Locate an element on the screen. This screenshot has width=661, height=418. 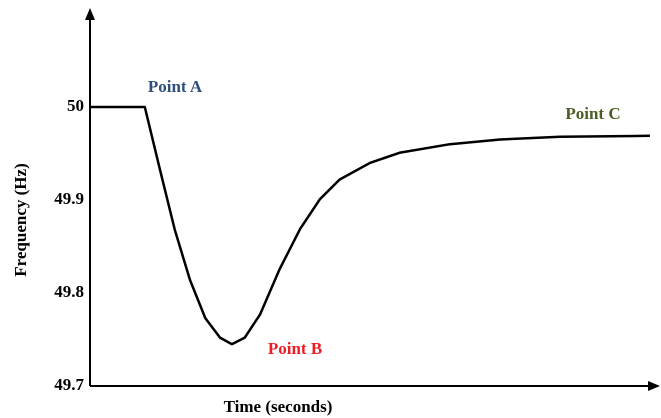
y-tick-label: 49.8 is located at coordinates (69, 291).